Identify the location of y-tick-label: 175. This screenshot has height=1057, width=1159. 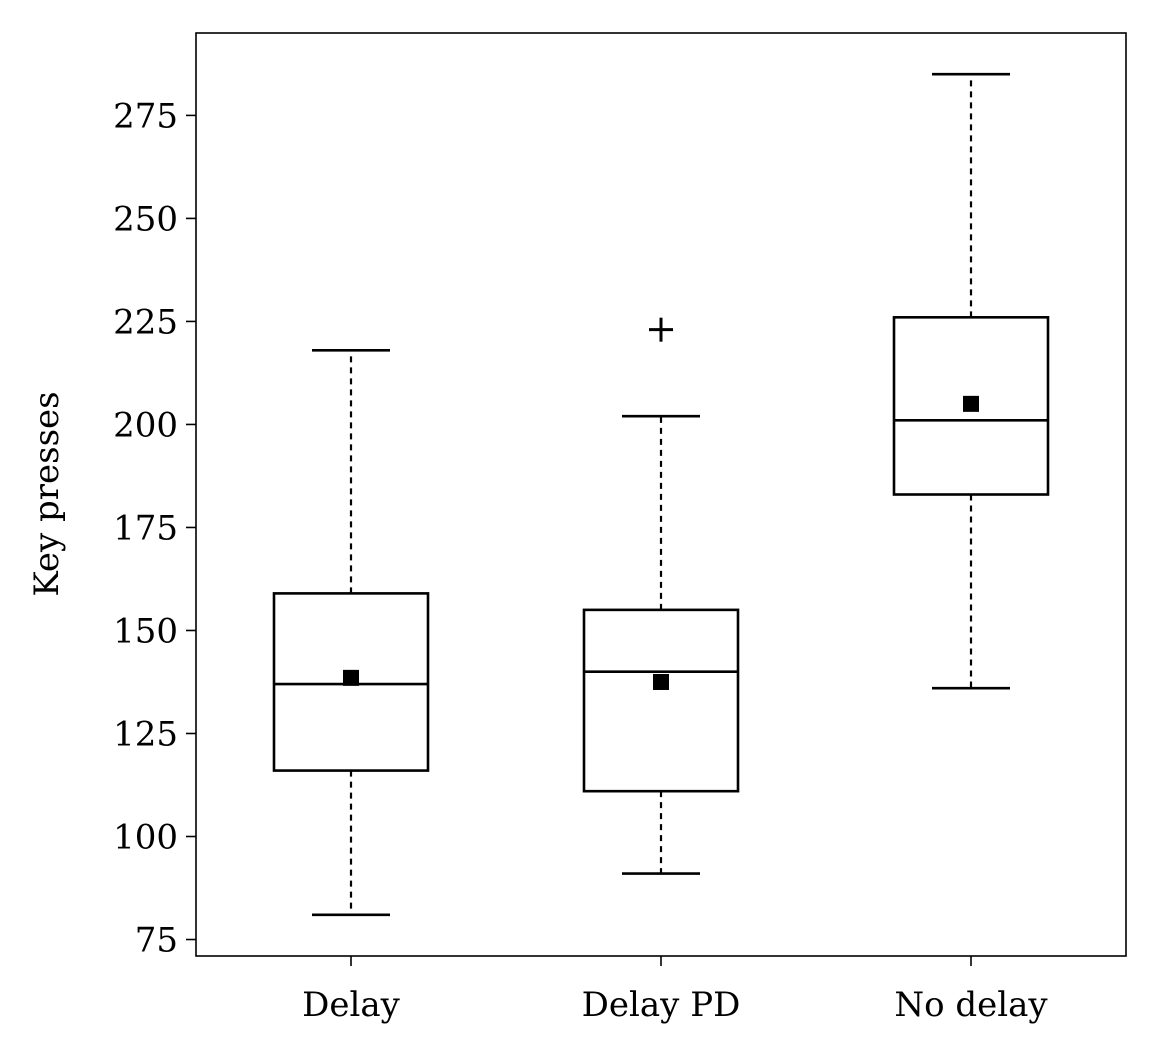
(145, 528).